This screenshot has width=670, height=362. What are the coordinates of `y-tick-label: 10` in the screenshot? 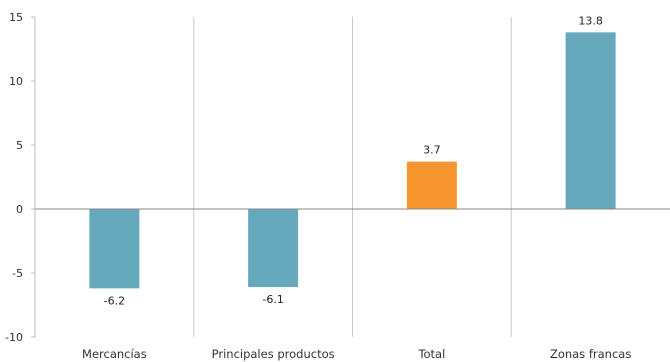 It's located at (16, 81).